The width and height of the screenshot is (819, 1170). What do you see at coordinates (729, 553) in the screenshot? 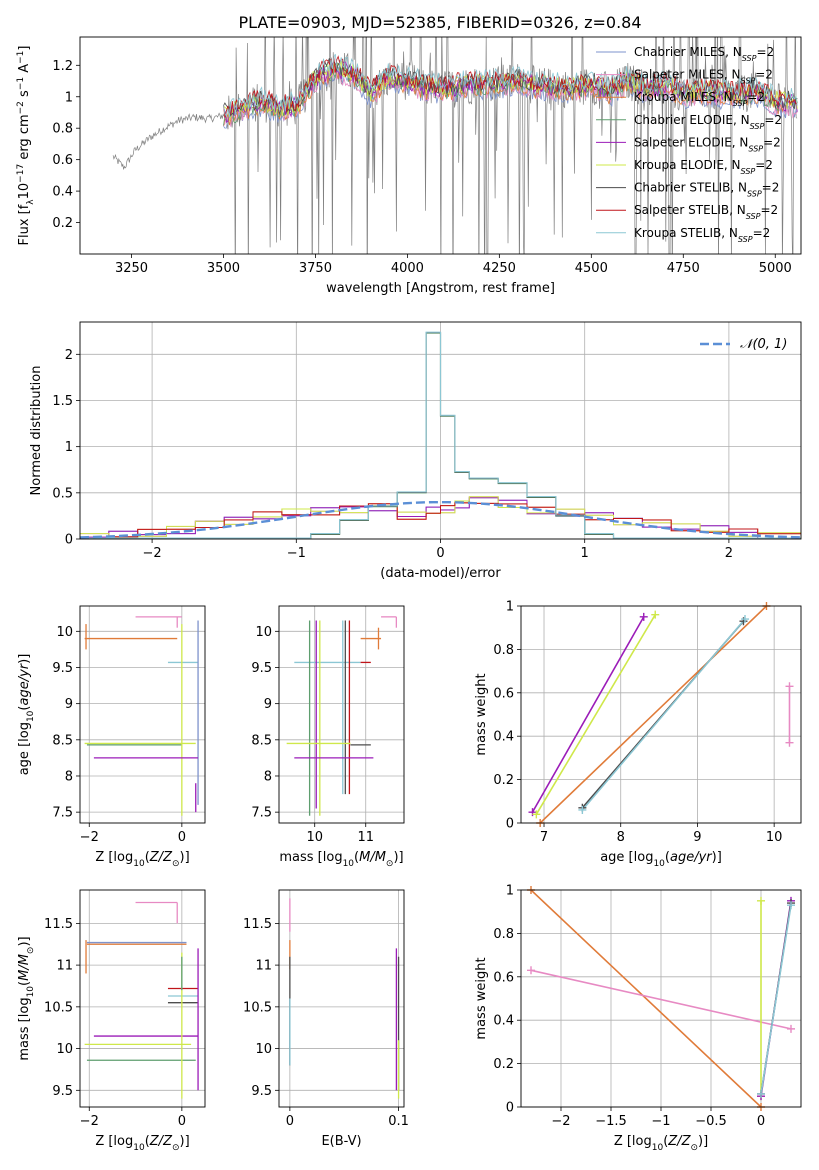
I see `x-tick-label: 2` at bounding box center [729, 553].